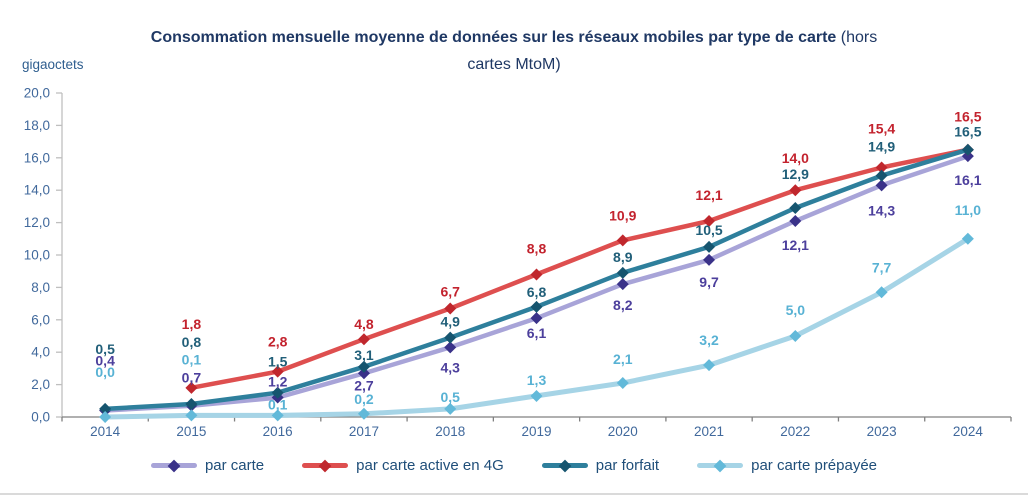 The height and width of the screenshot is (495, 1028). I want to click on x-tick-label: 2022, so click(795, 431).